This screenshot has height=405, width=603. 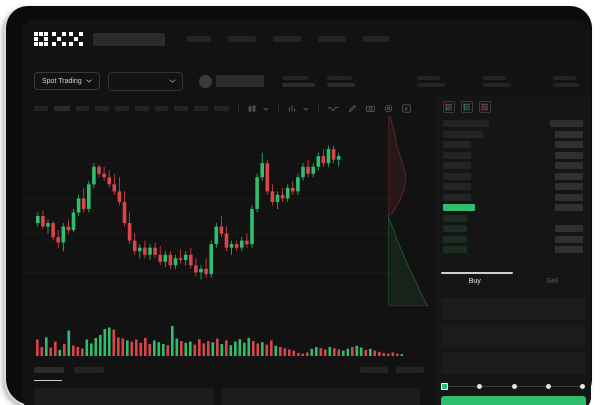 I want to click on candle-type-icon, so click(x=252, y=108).